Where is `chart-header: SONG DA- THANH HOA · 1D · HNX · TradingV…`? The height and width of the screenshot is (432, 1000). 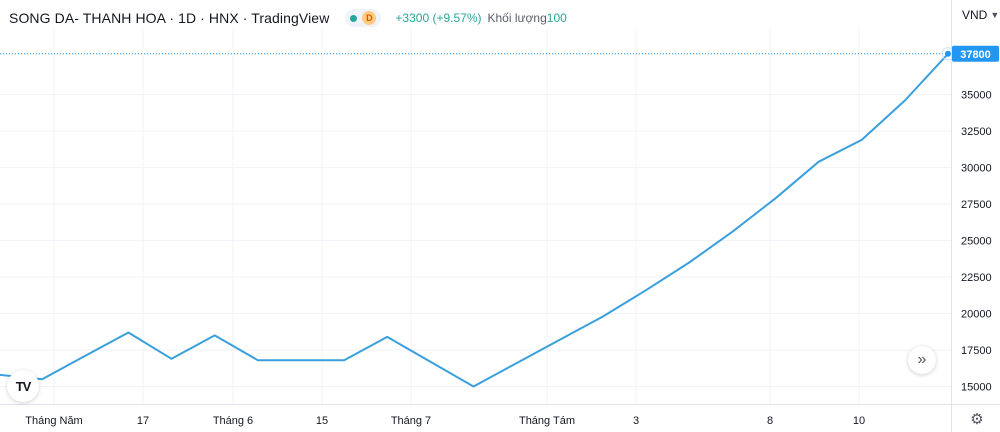 chart-header: SONG DA- THANH HOA · 1D · HNX · TradingV… is located at coordinates (288, 18).